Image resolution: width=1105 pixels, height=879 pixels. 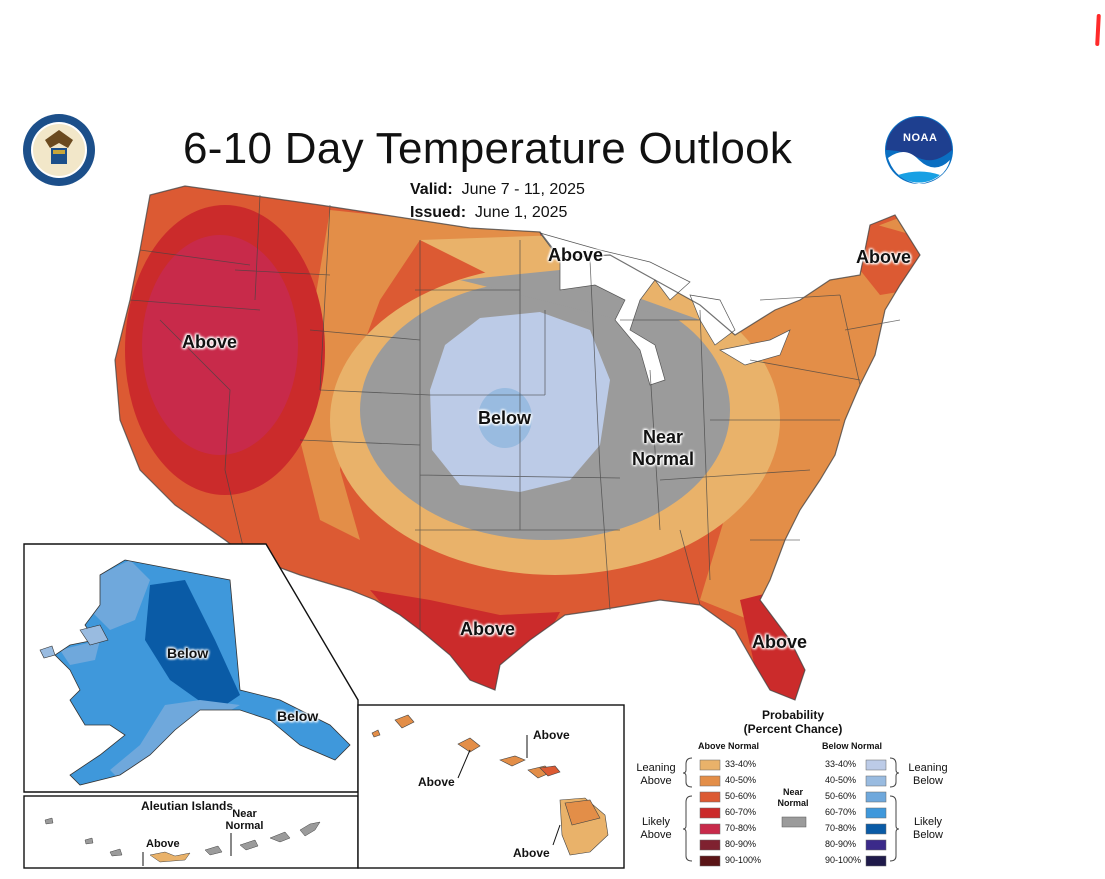 I want to click on legend-above-header: Above Normal, so click(x=729, y=746).